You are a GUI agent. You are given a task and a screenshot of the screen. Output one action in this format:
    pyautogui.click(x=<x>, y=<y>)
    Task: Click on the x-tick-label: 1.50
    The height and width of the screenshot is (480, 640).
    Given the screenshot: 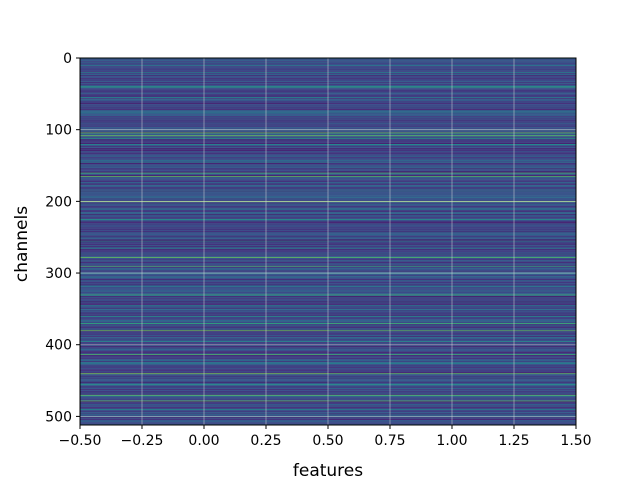 What is the action you would take?
    pyautogui.click(x=575, y=441)
    